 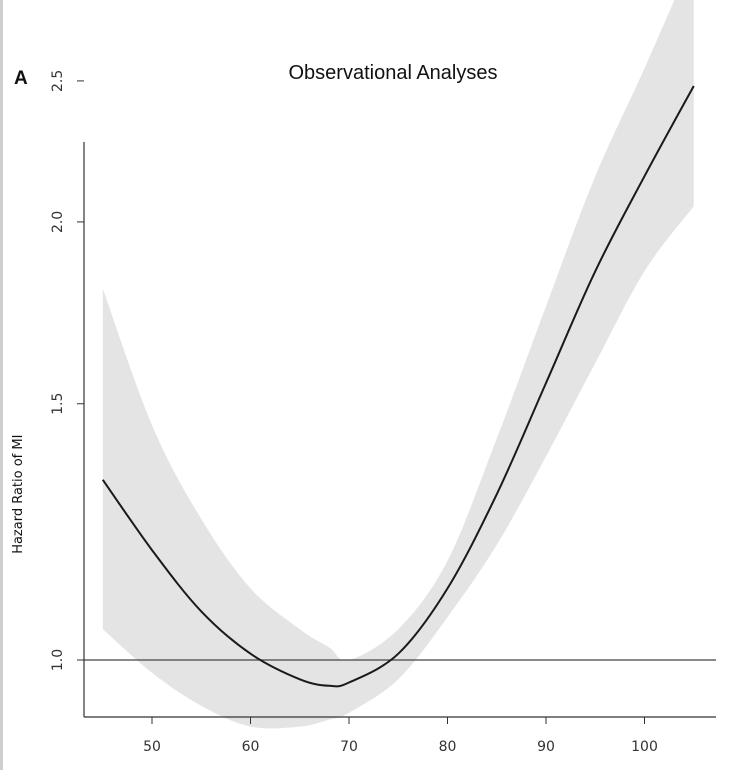 What do you see at coordinates (58, 81) in the screenshot?
I see `y-tick-label: 2.5` at bounding box center [58, 81].